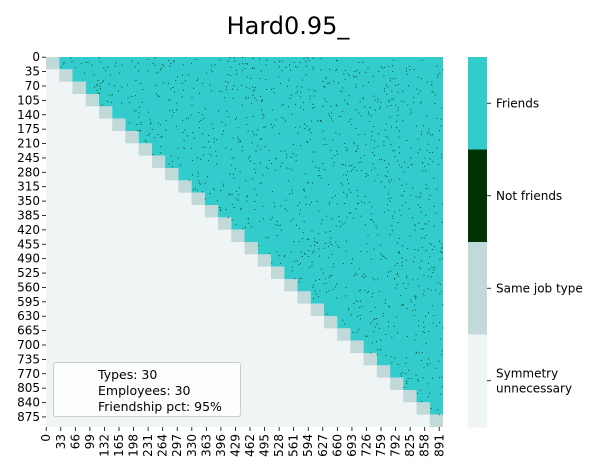 The height and width of the screenshot is (473, 606). I want to click on x-tick-label: 726, so click(366, 445).